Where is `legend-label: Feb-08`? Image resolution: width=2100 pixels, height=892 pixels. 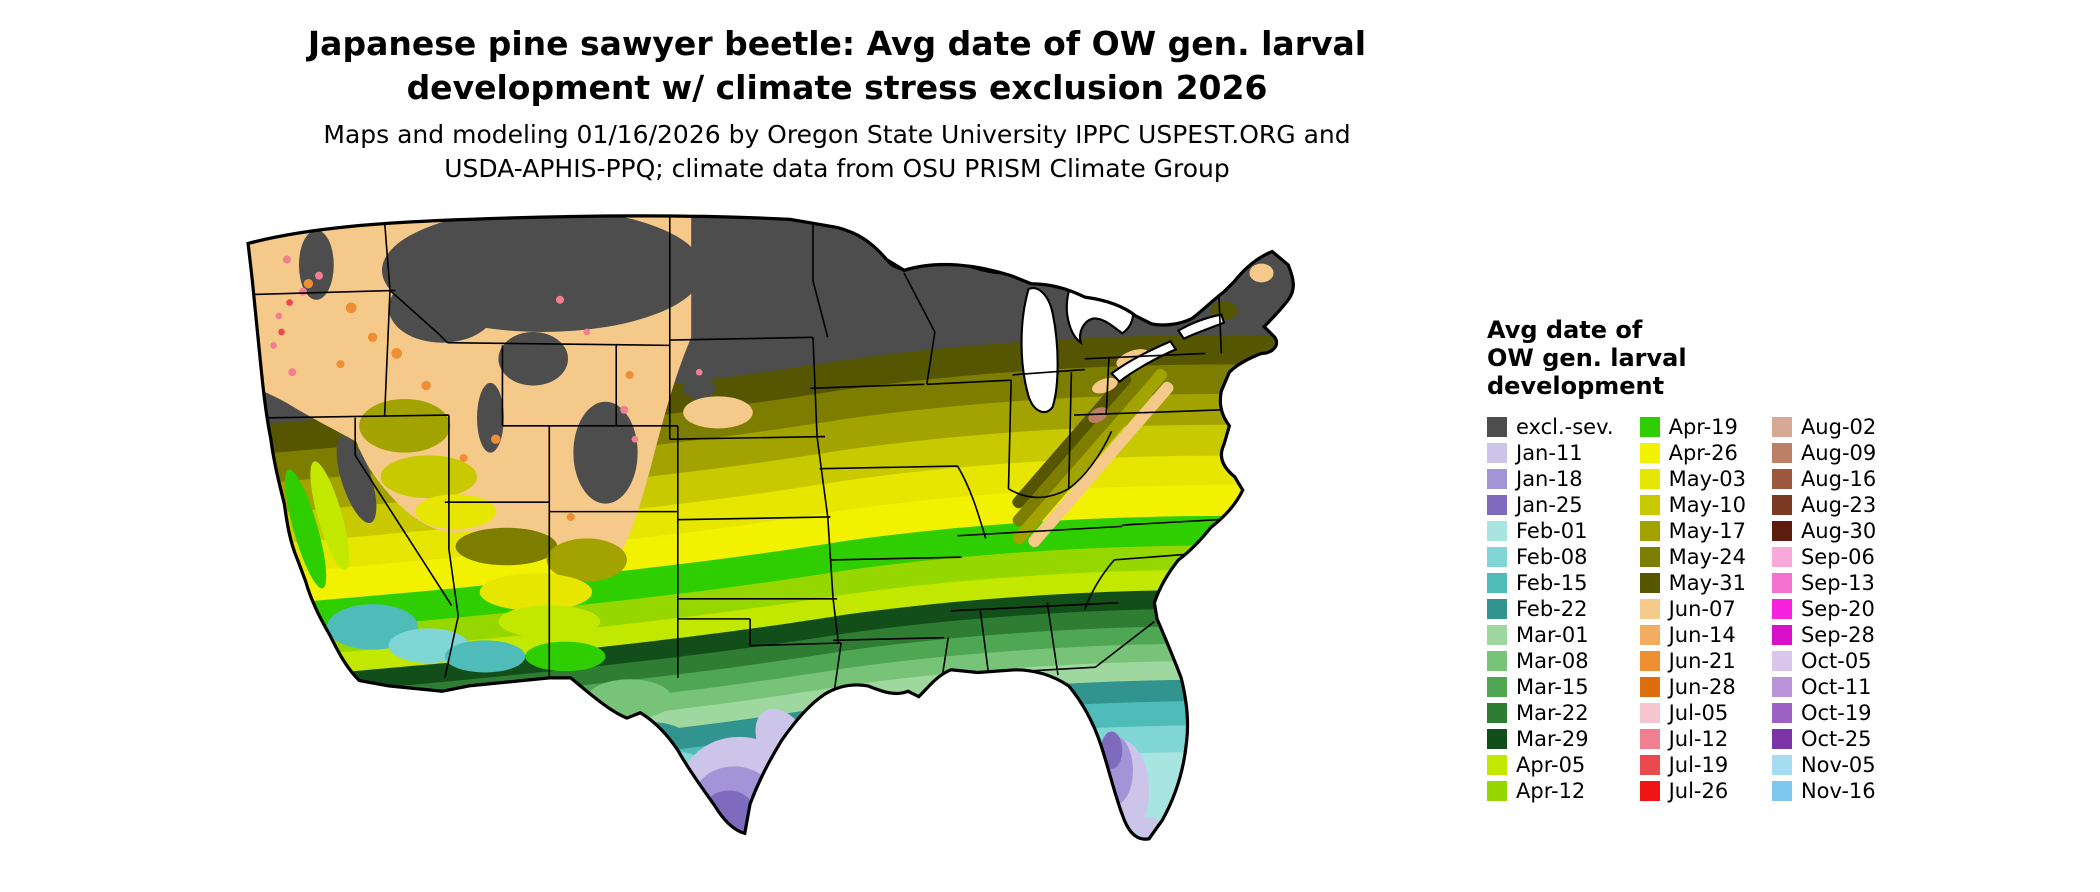
legend-label: Feb-08 is located at coordinates (1552, 556).